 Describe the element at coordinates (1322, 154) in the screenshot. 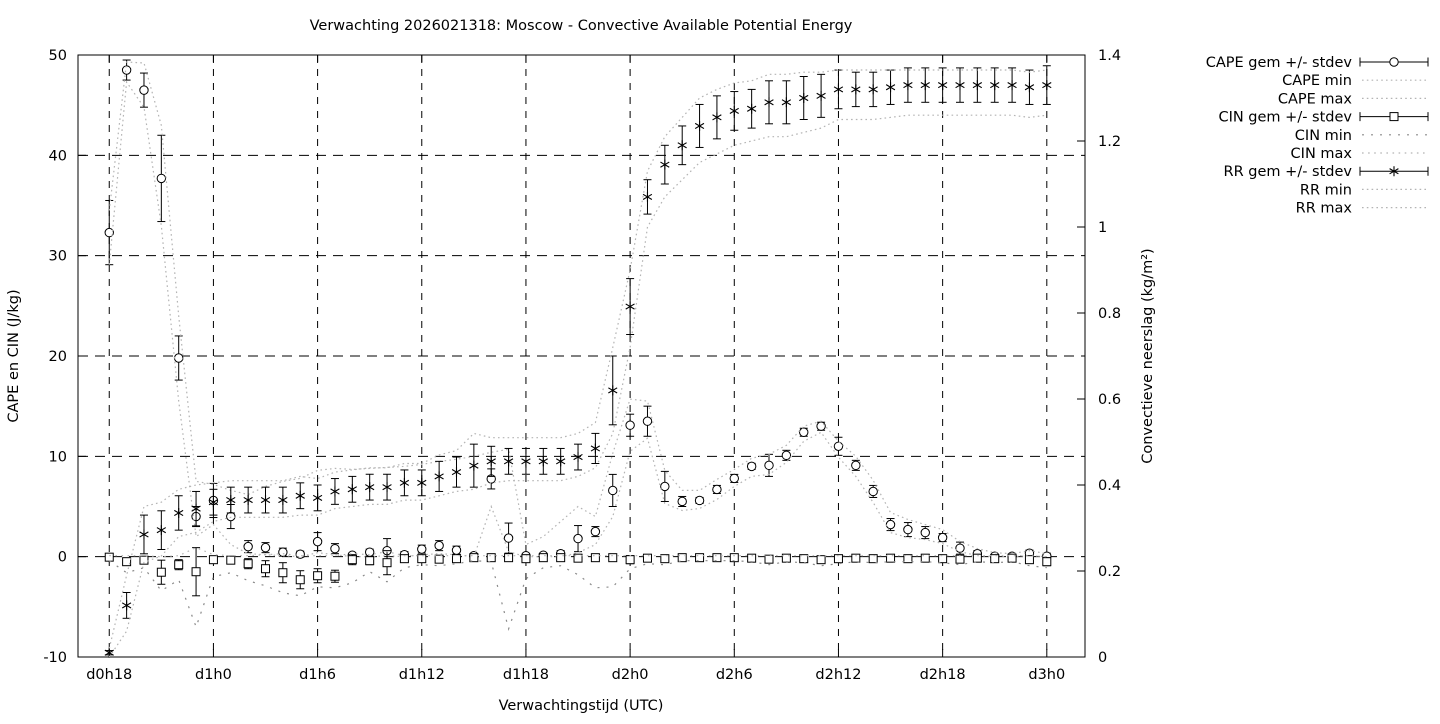

I see `legend-label: CIN max` at that location.